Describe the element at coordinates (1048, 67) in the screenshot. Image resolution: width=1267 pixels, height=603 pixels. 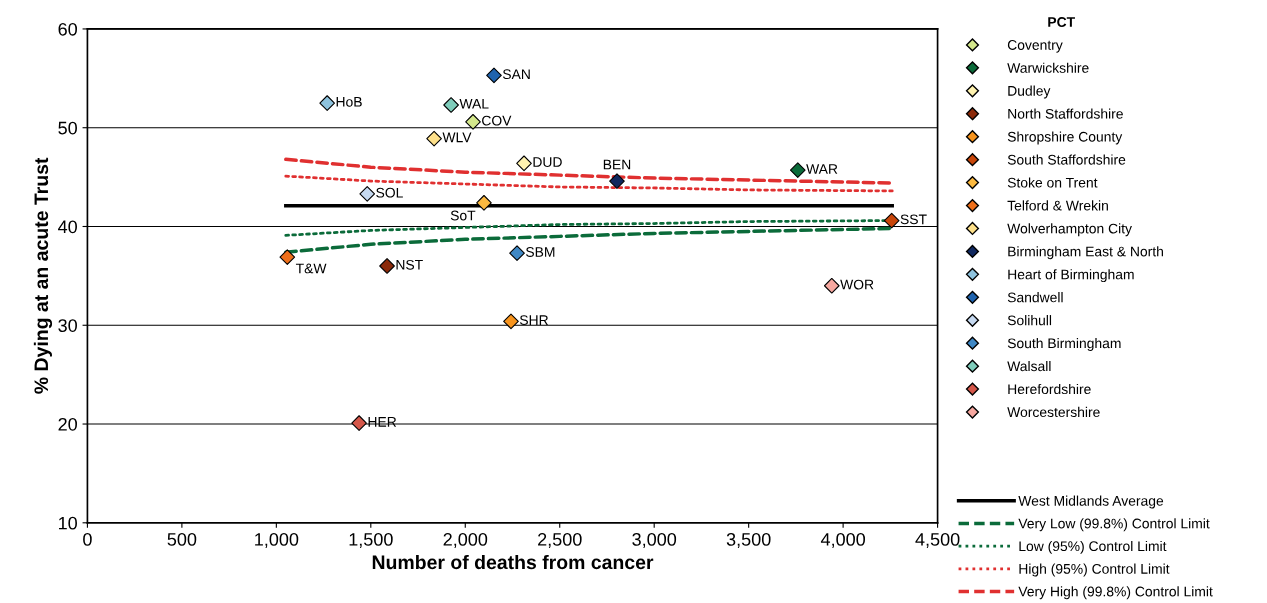
I see `legend-label: Warwickshire` at that location.